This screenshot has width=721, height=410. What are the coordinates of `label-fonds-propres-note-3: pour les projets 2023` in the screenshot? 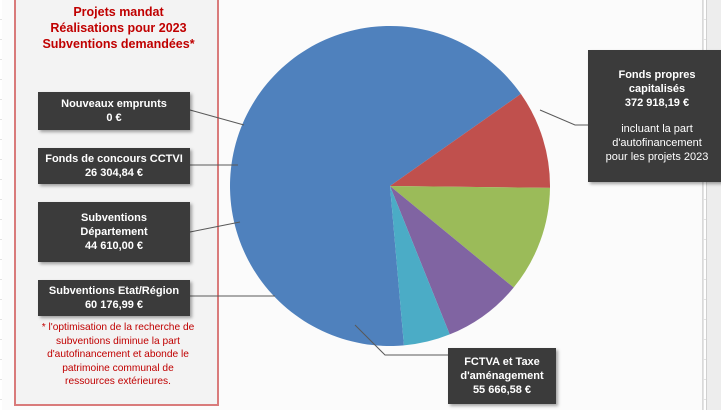 It's located at (657, 157).